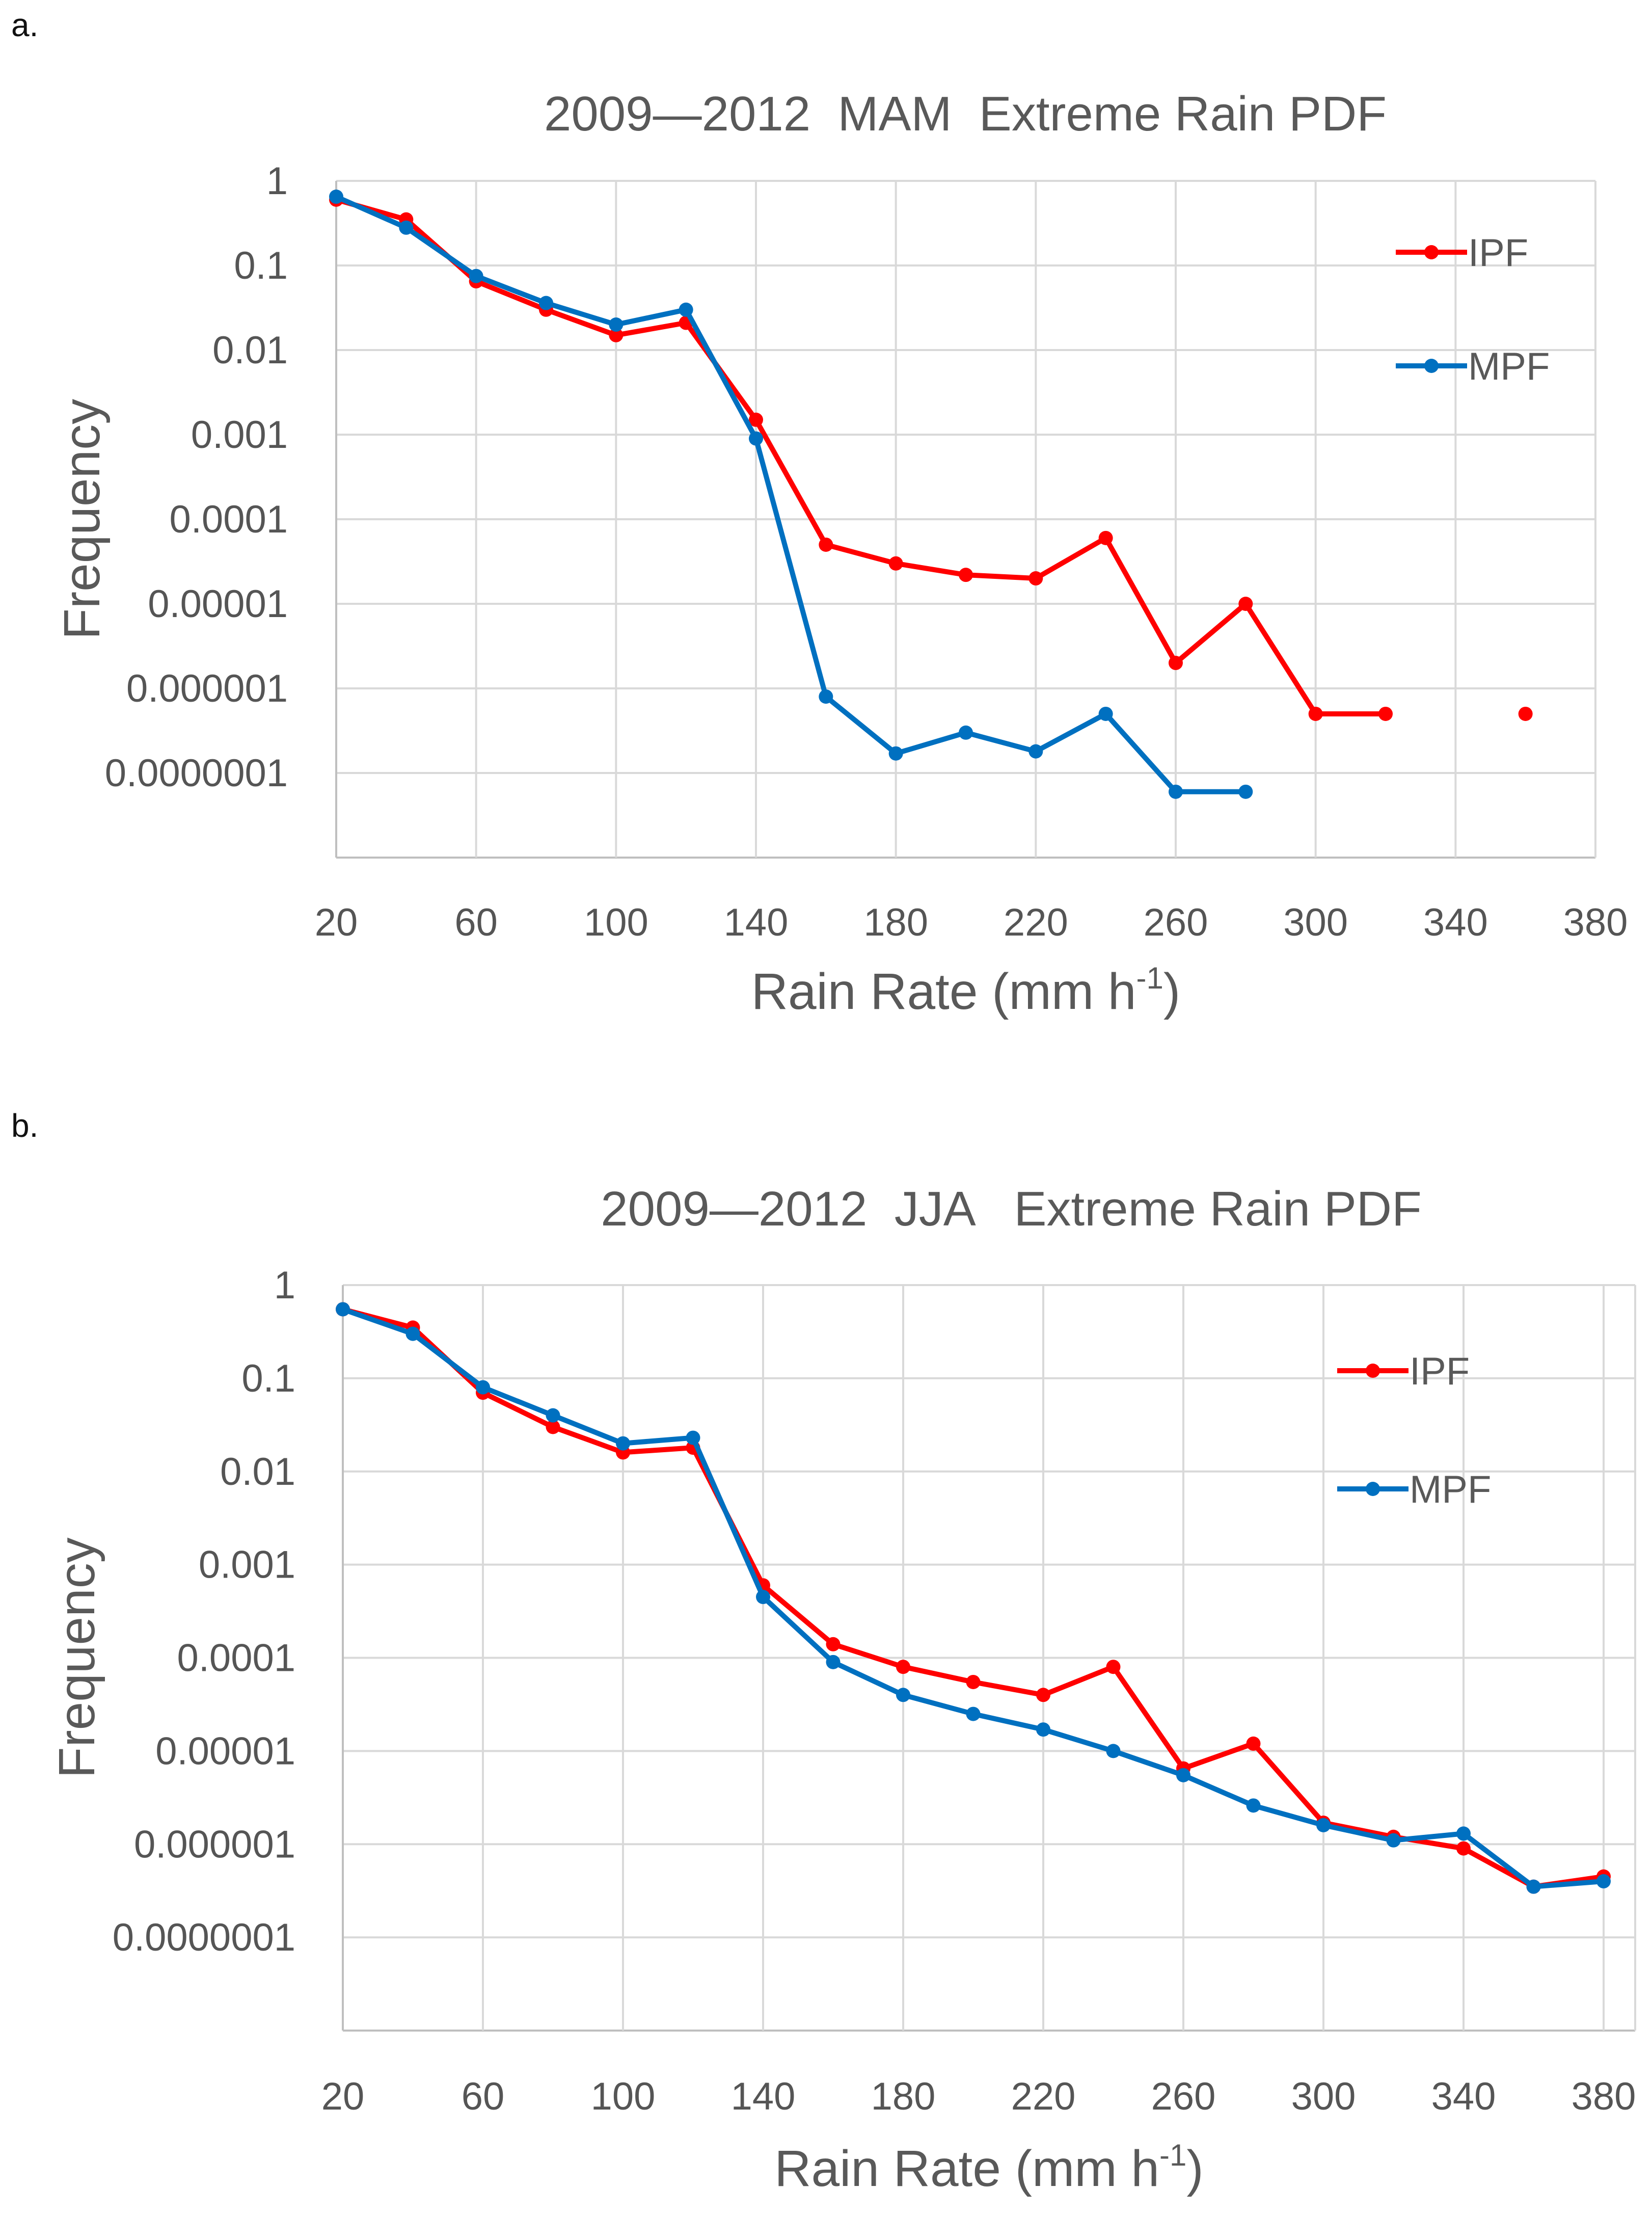  Describe the element at coordinates (25, 1125) in the screenshot. I see `panel-label-b: b.` at that location.